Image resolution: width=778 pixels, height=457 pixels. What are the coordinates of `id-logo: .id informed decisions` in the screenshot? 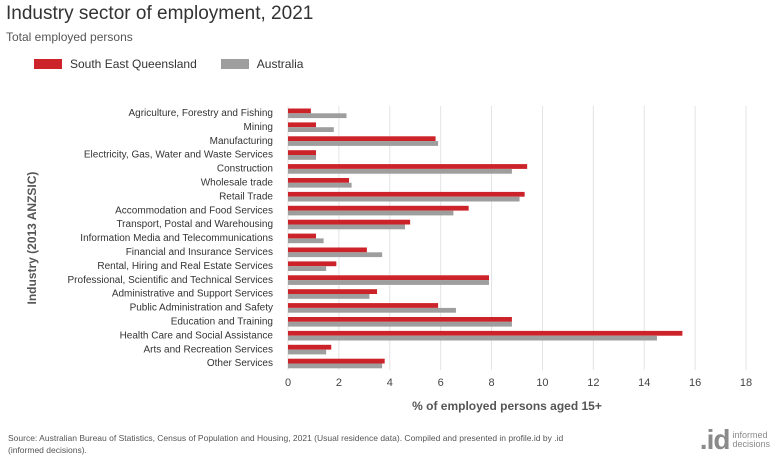 It's located at (735, 440).